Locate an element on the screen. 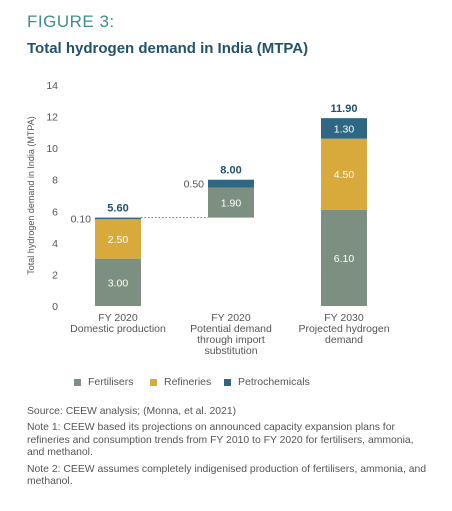  legend-item-petrochemicals: Petrochemicals is located at coordinates (267, 382).